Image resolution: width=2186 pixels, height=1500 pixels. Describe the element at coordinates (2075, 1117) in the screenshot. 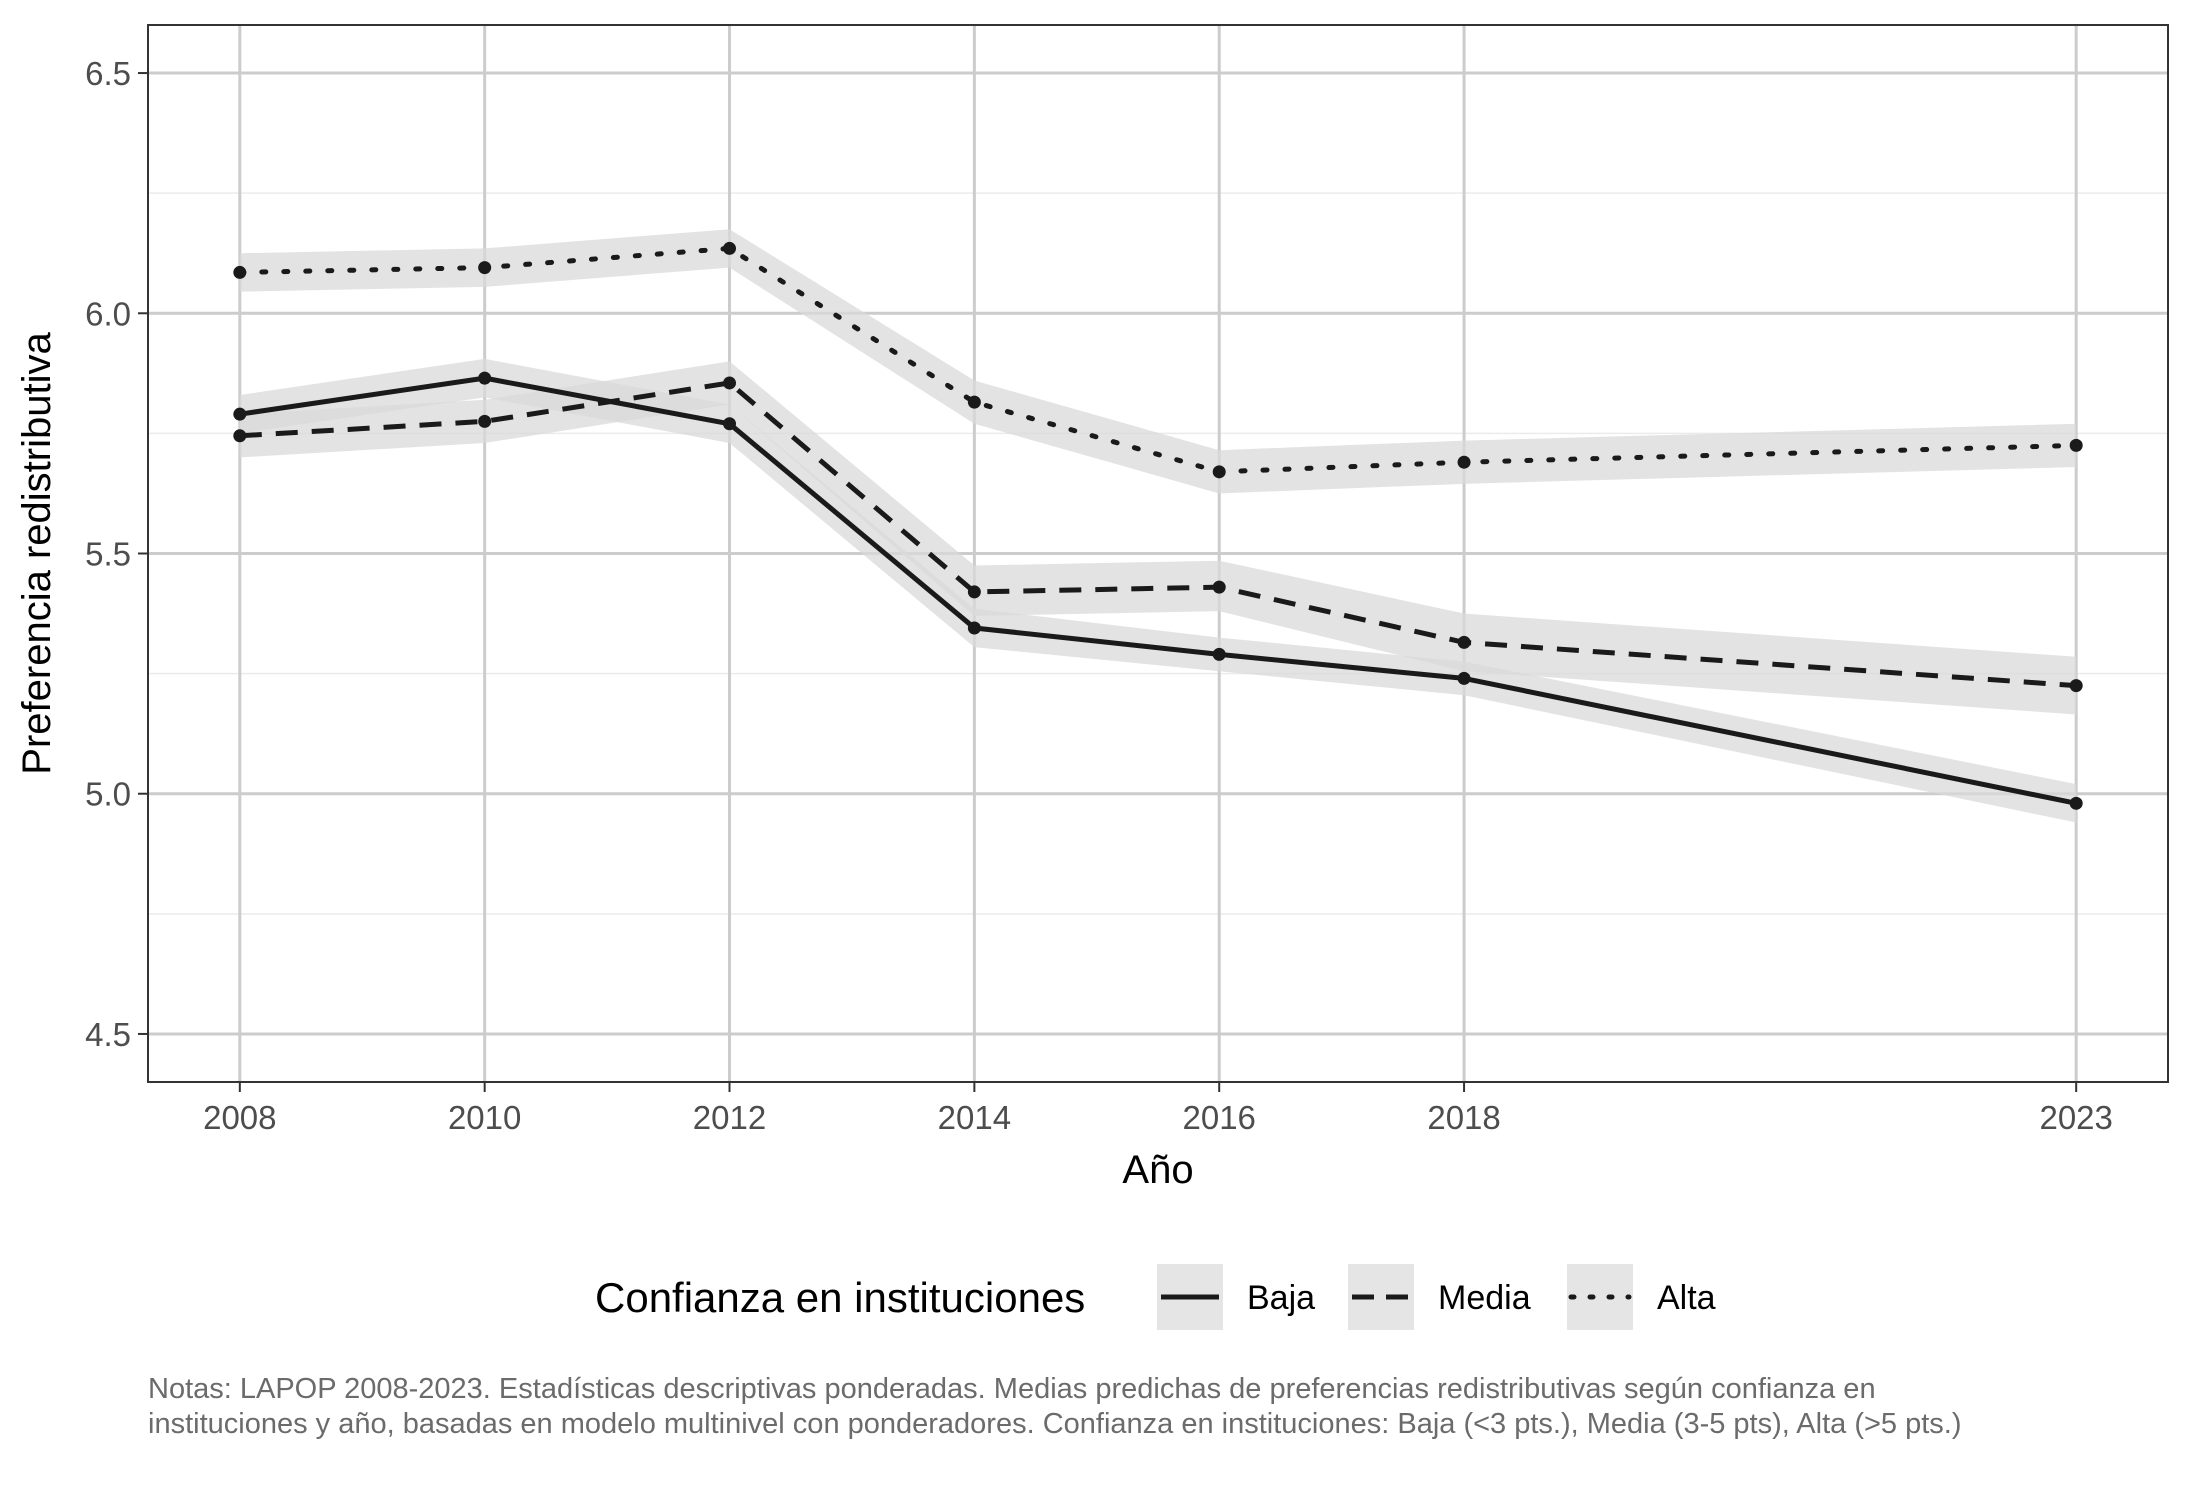

I see `x-tick-label: 2023` at that location.